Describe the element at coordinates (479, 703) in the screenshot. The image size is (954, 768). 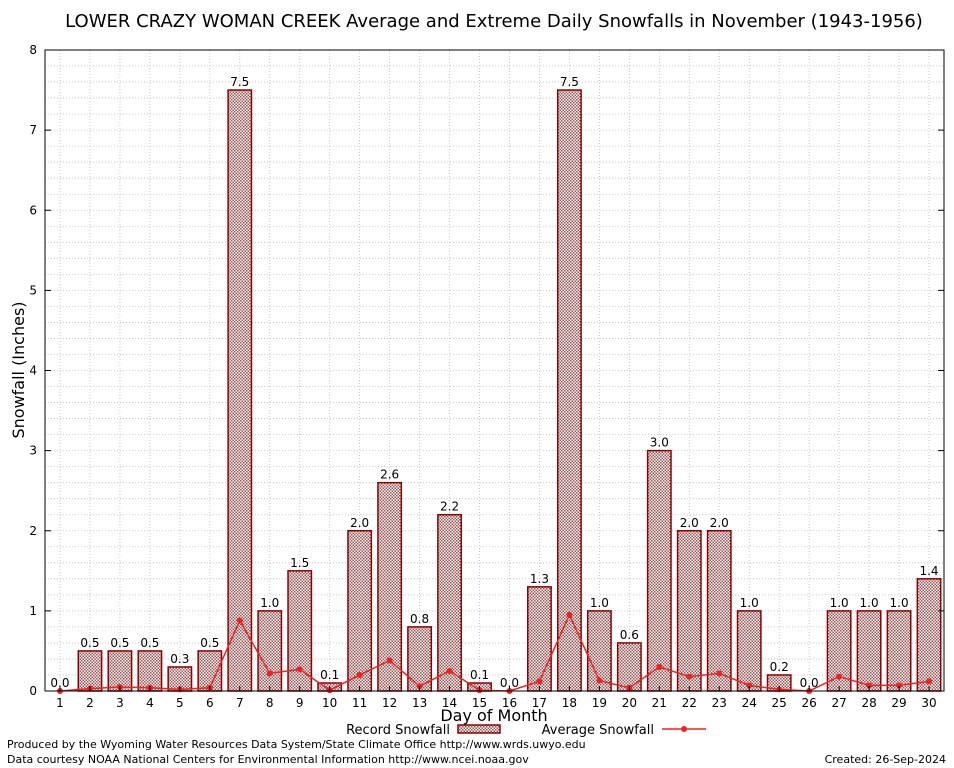
I see `x-tick-label: 15` at that location.